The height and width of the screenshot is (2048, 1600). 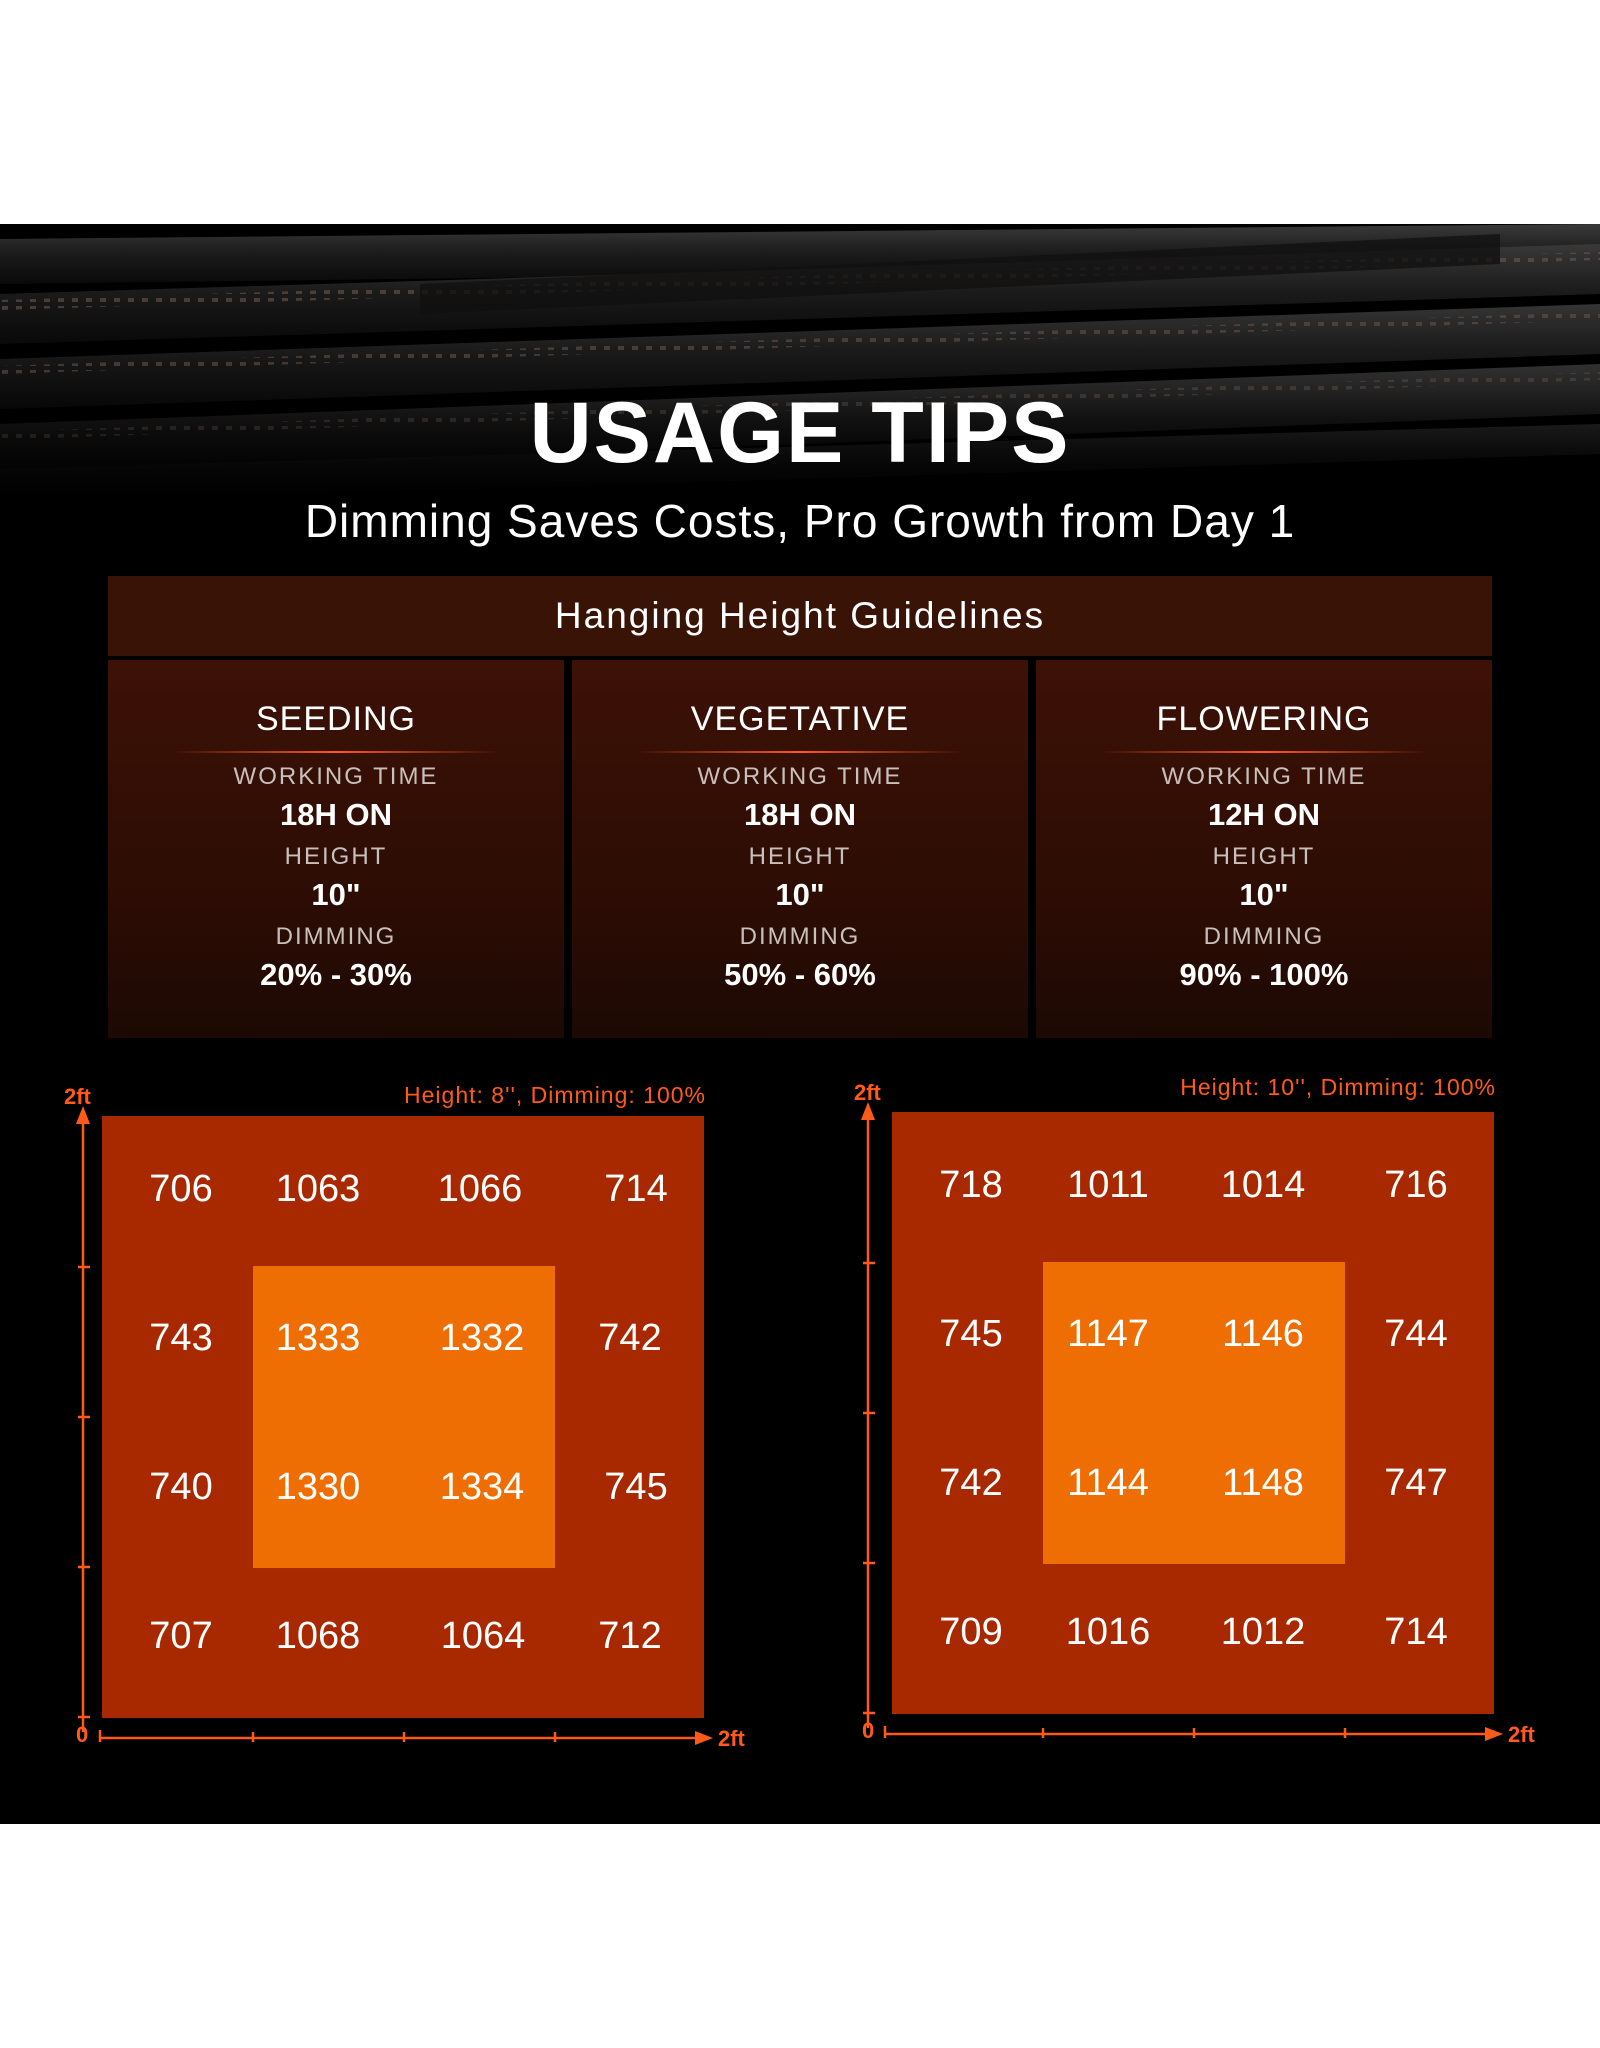 I want to click on ppfd-value: 740, so click(x=181, y=1487).